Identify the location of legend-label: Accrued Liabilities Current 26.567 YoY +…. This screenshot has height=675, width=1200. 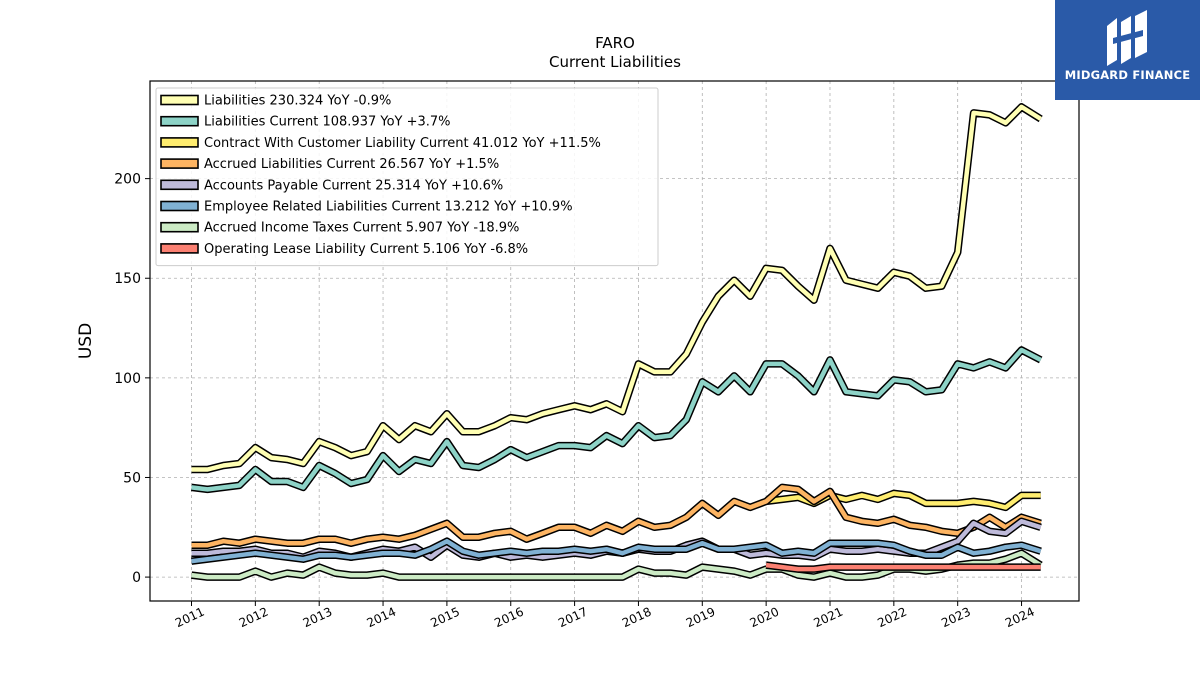
(351, 164).